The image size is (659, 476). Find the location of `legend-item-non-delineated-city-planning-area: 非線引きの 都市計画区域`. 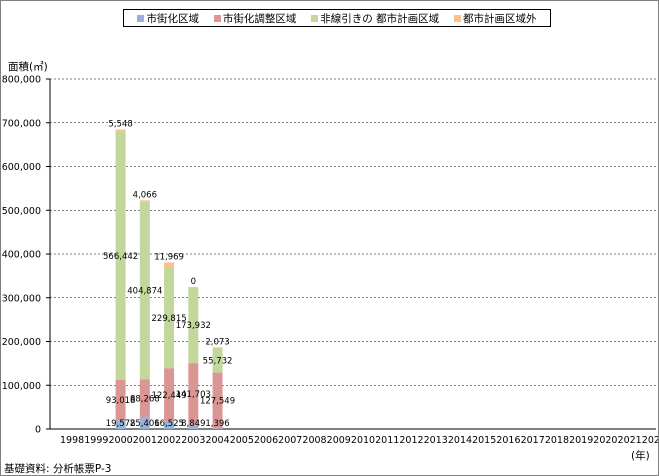

legend-item-non-delineated-city-planning-area: 非線引きの 都市計画区域 is located at coordinates (375, 18).